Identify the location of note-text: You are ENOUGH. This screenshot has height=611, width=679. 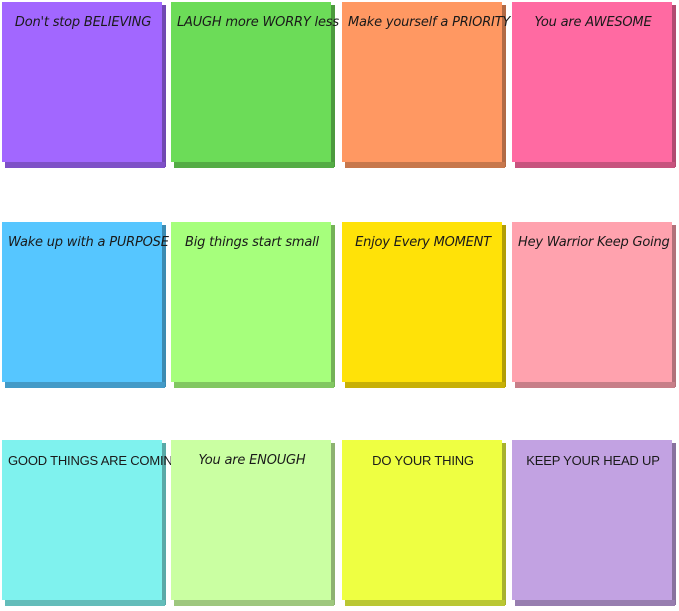
(252, 460).